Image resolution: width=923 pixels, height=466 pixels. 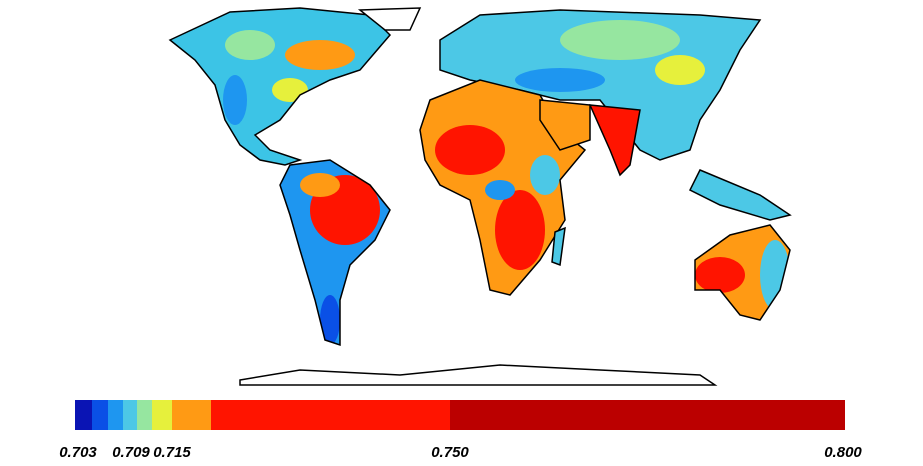 I want to click on colorbar-tick-label: 0.703, so click(x=78, y=452).